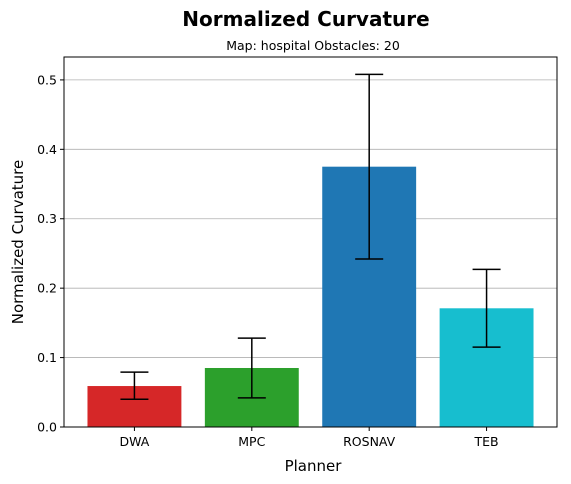 The width and height of the screenshot is (571, 484). I want to click on y-tick-label: 0.1, so click(47, 357).